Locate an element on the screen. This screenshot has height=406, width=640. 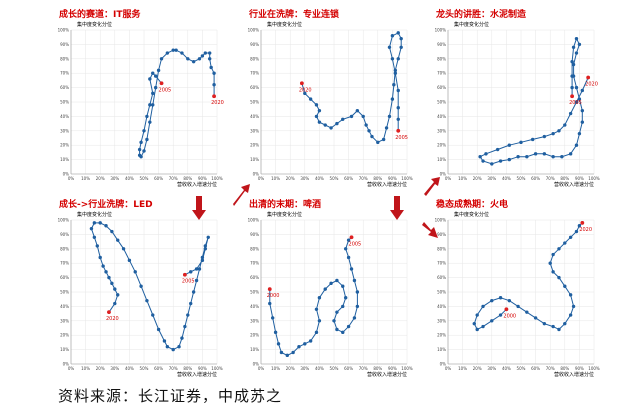
panel-title: 龙头的讲胜：水泥制造 is located at coordinates (481, 14).